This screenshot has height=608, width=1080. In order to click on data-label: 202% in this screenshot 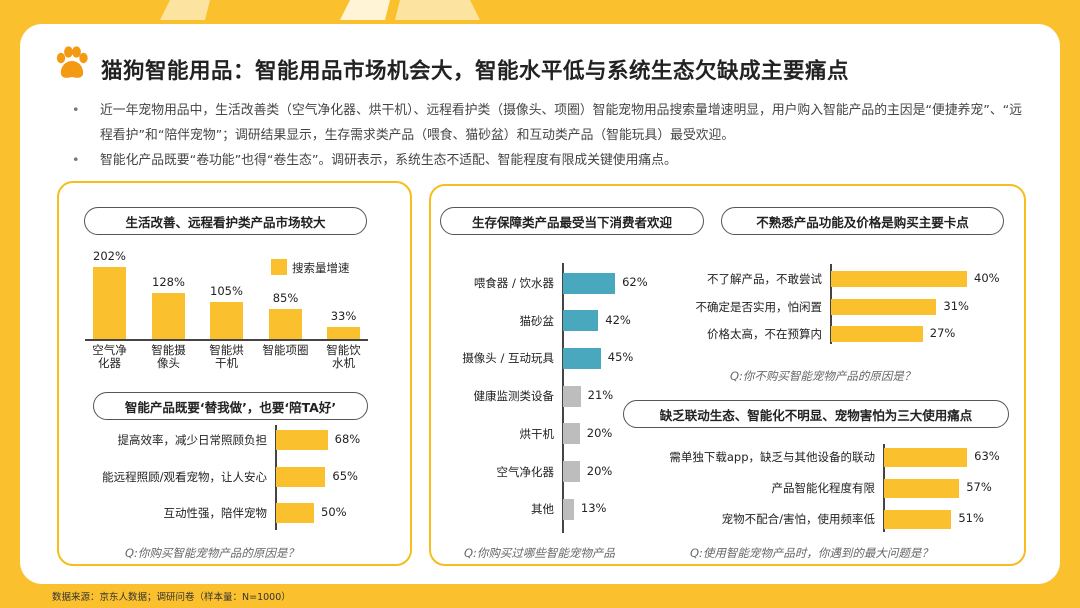, I will do `click(109, 256)`.